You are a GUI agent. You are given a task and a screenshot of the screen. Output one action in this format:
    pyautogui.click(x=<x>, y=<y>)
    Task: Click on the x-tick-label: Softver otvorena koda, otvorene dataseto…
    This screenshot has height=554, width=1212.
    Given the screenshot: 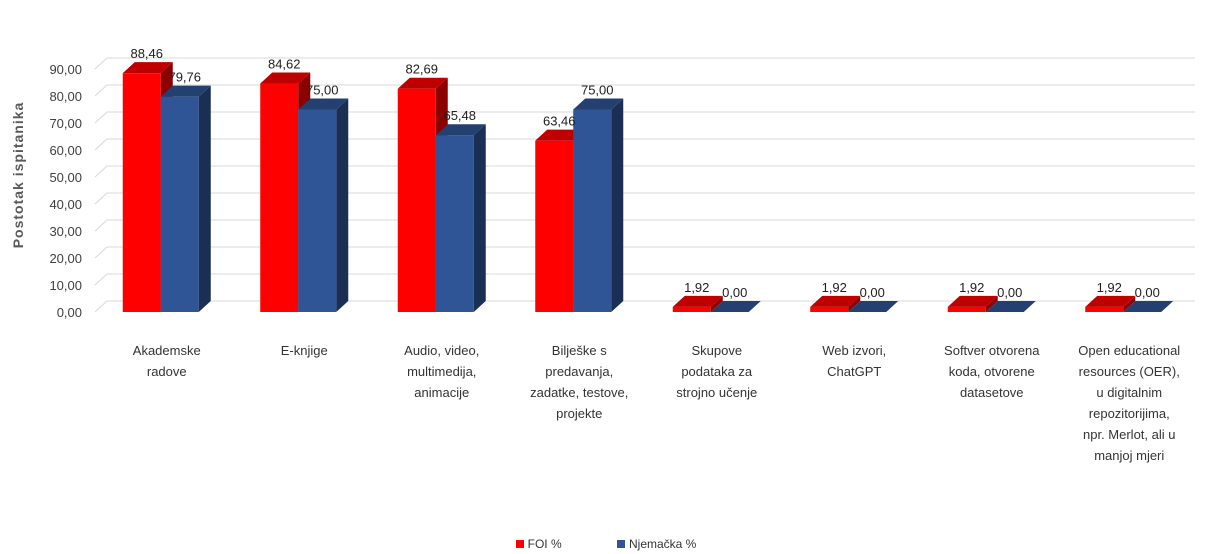 What is the action you would take?
    pyautogui.click(x=992, y=371)
    